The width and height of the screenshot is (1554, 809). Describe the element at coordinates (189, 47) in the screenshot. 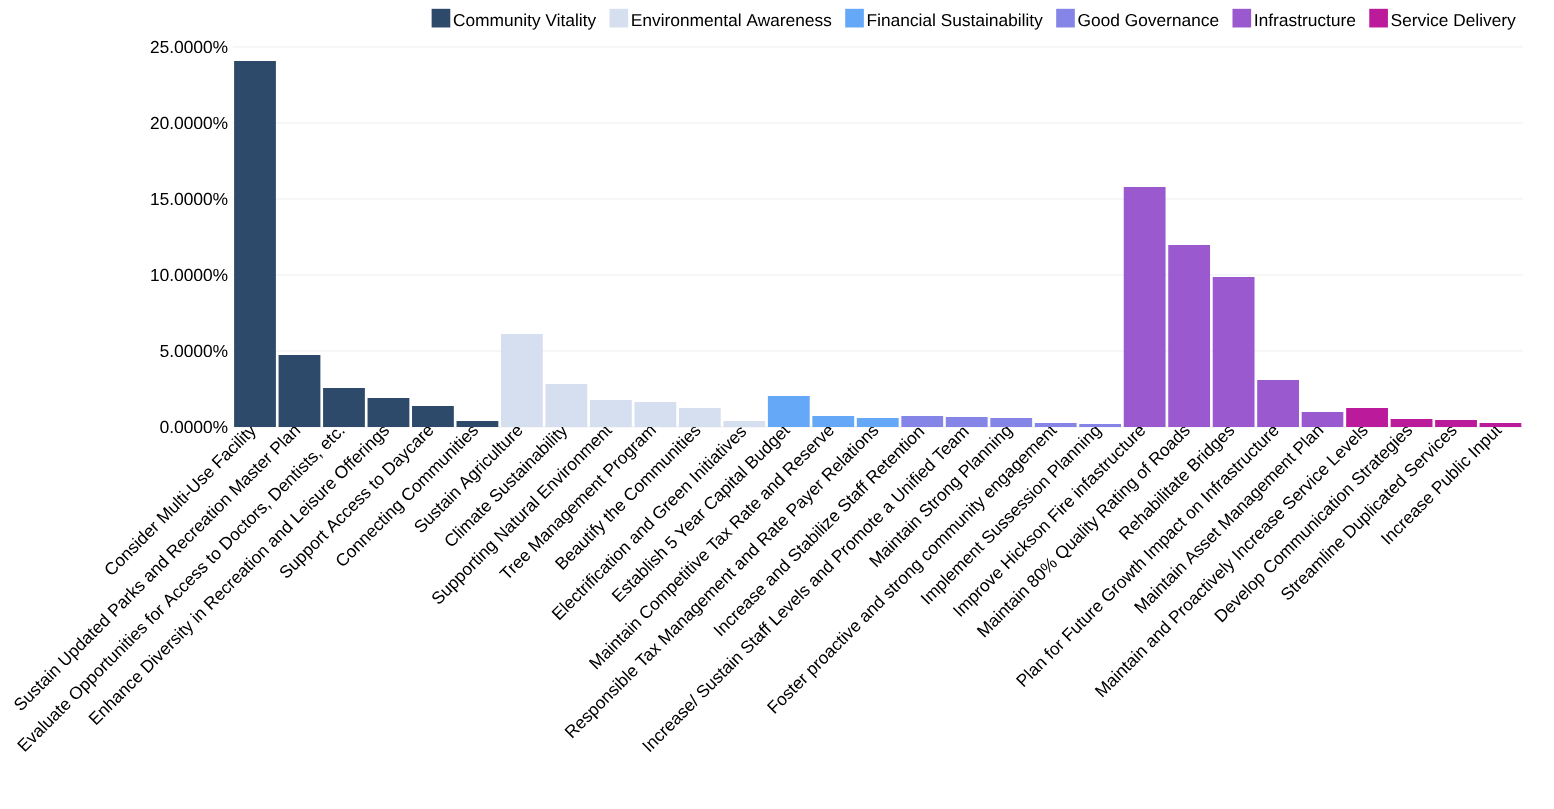

I see `y-tick-label: 25.0000%` at that location.